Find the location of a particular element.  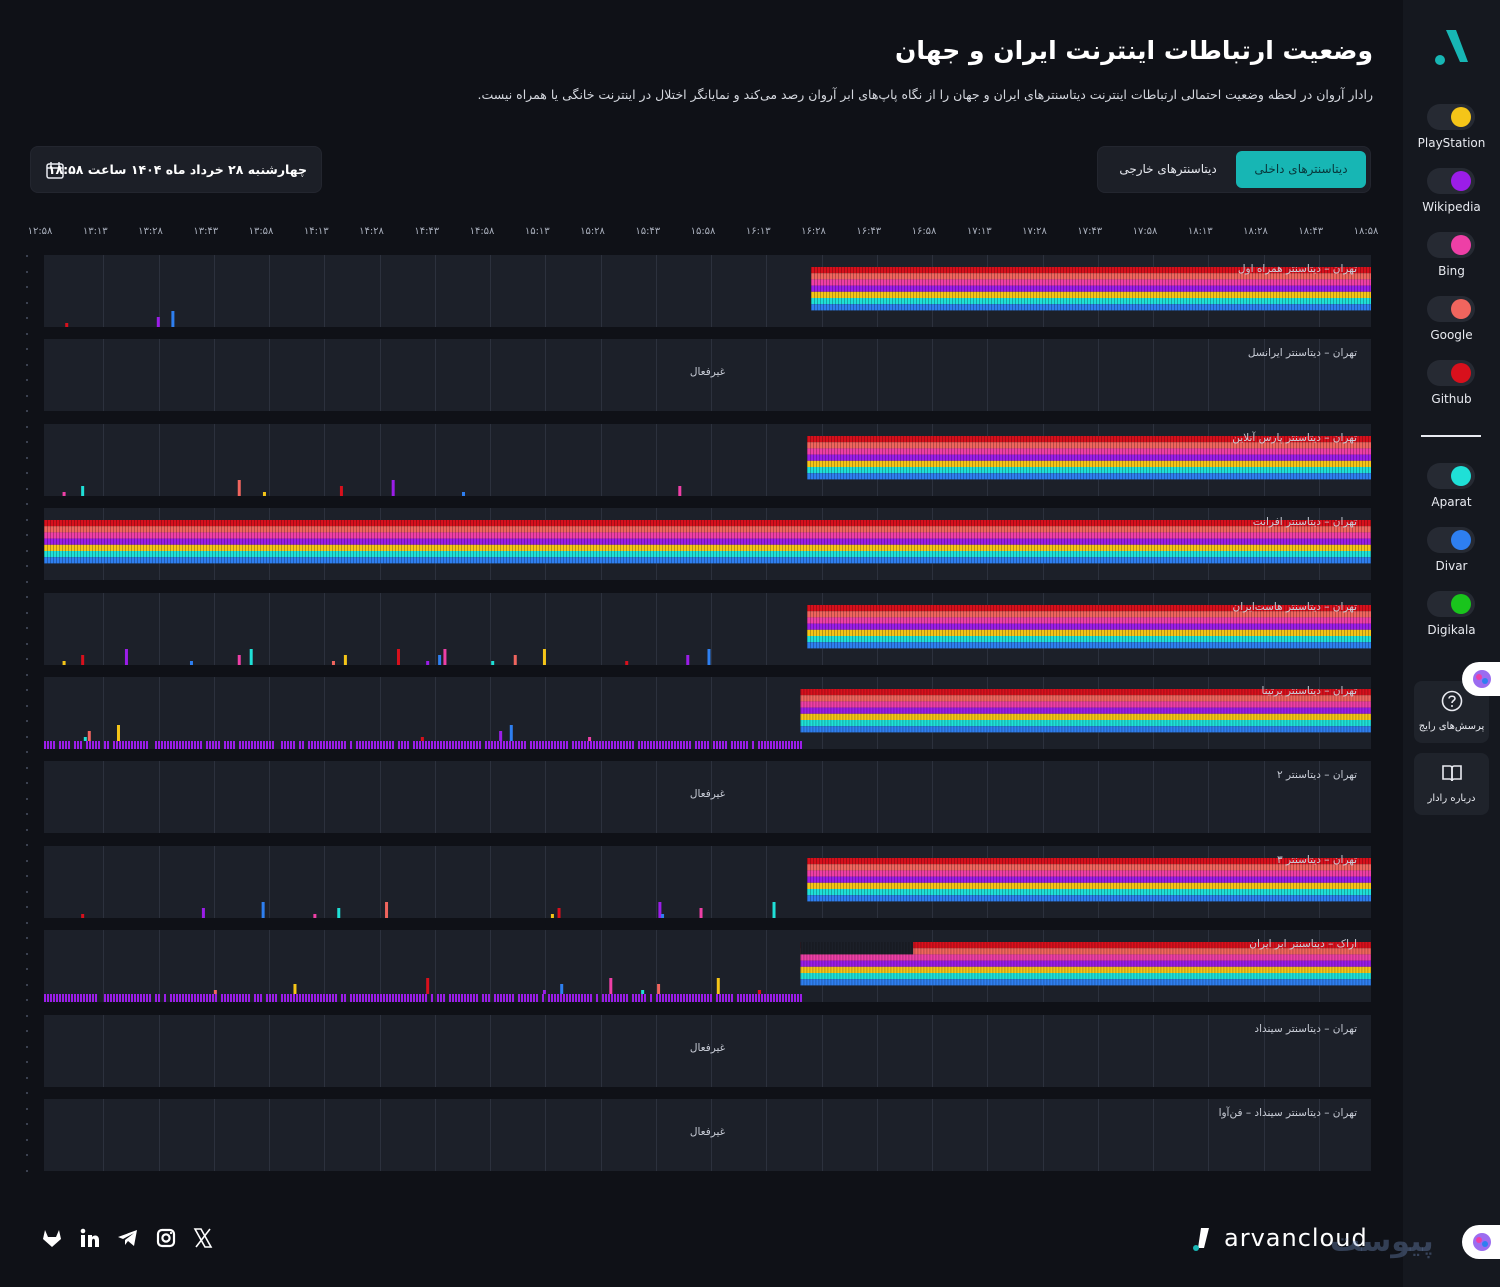

watermark: پیوست is located at coordinates (1382, 1241).